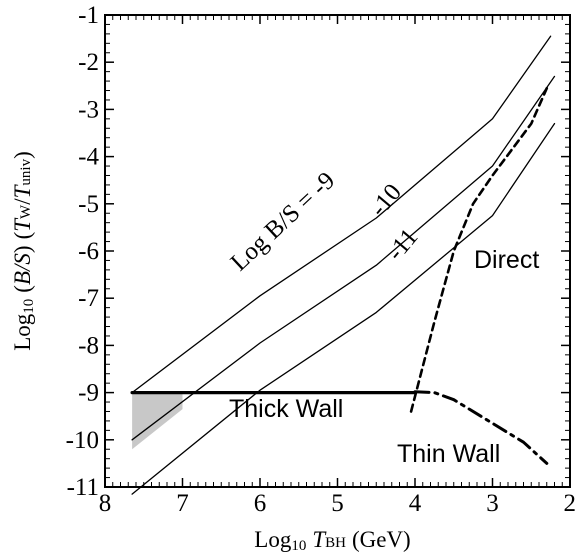 The width and height of the screenshot is (577, 557). Describe the element at coordinates (335, 543) in the screenshot. I see `x-axis-title-var-sub: BH` at that location.